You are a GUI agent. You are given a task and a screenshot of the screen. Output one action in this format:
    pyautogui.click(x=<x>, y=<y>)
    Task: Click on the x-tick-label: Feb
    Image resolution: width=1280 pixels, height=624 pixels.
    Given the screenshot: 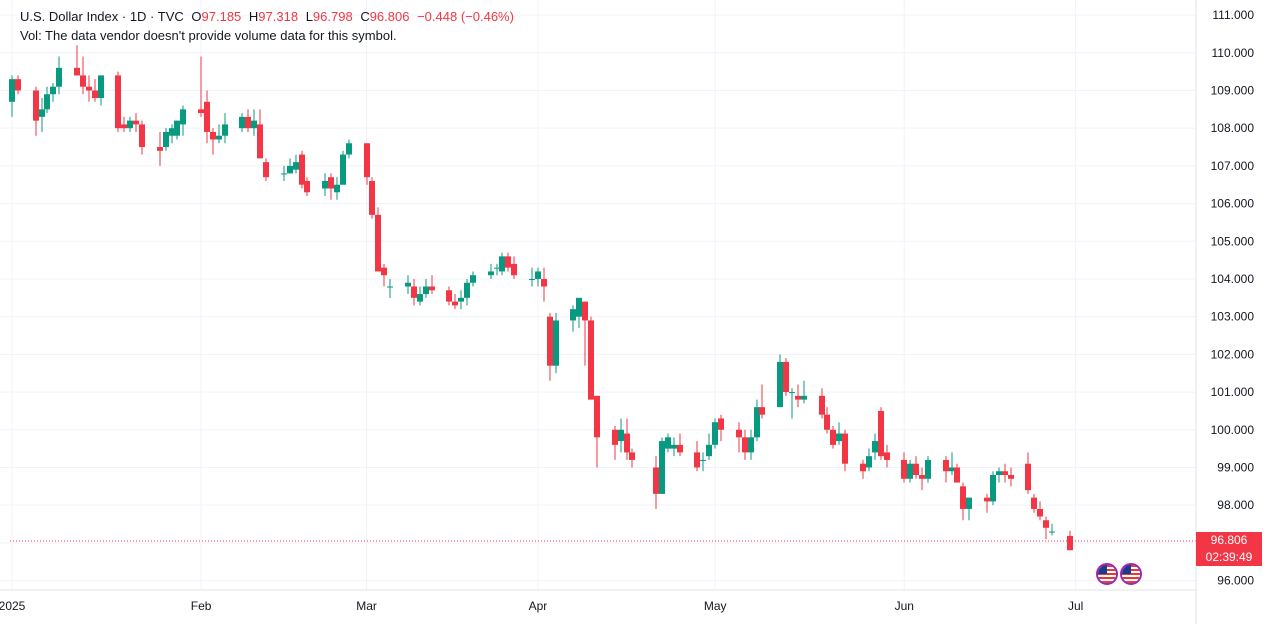 What is the action you would take?
    pyautogui.click(x=201, y=606)
    